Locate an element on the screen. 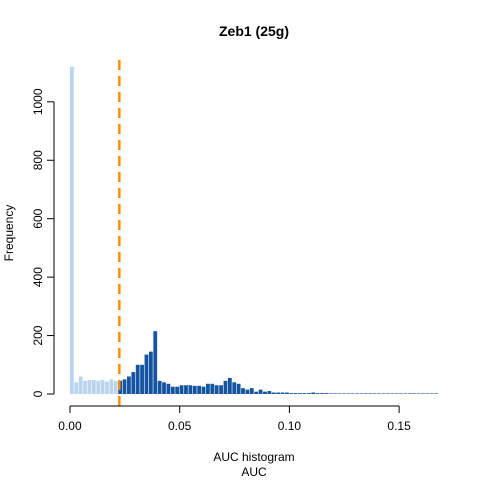 The width and height of the screenshot is (480, 480). x-tick-label: 0.15 is located at coordinates (399, 426).